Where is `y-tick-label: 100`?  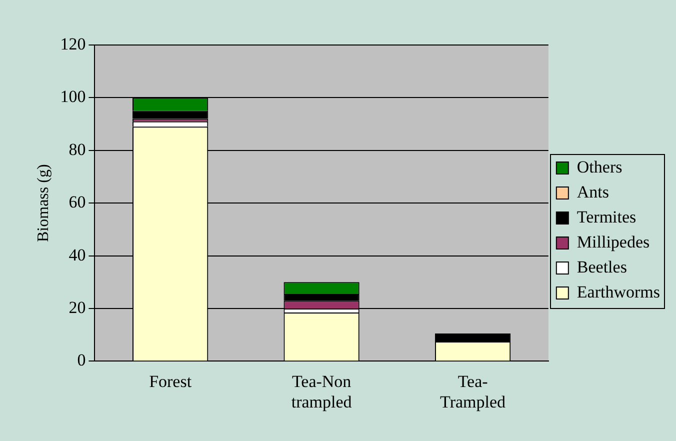
y-tick-label: 100 is located at coordinates (73, 96).